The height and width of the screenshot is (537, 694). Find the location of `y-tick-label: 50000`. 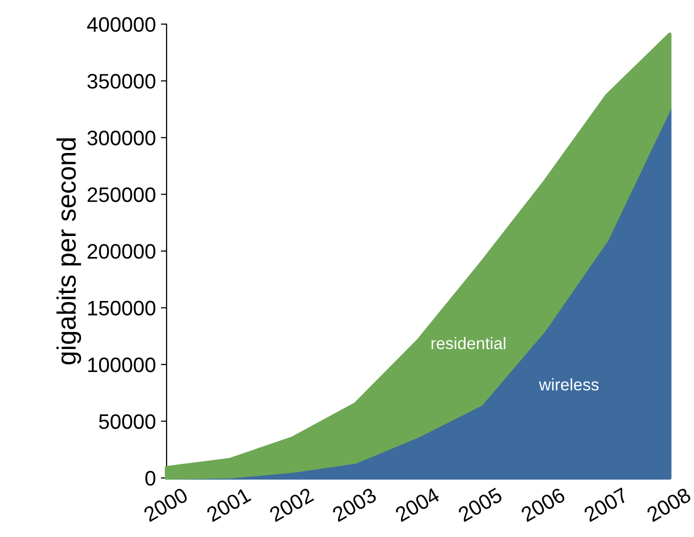

y-tick-label: 50000 is located at coordinates (127, 421).